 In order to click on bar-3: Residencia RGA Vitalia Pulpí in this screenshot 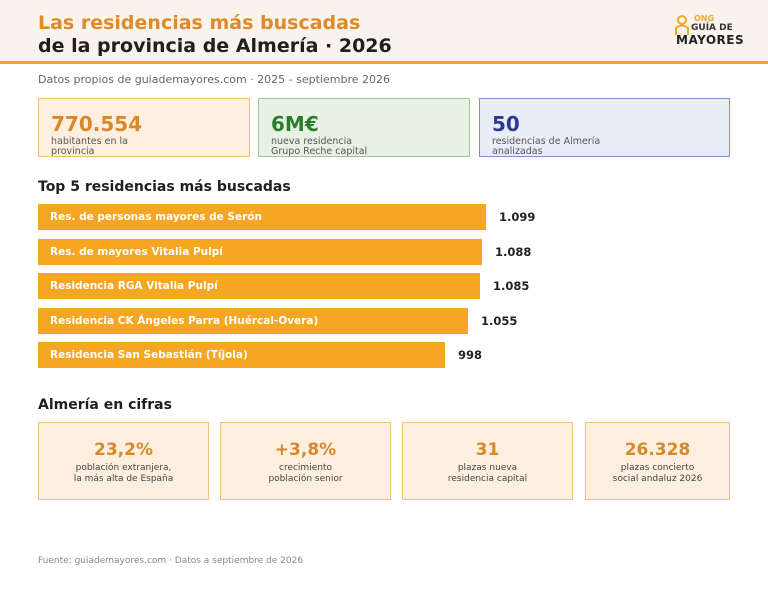, I will do `click(259, 286)`.